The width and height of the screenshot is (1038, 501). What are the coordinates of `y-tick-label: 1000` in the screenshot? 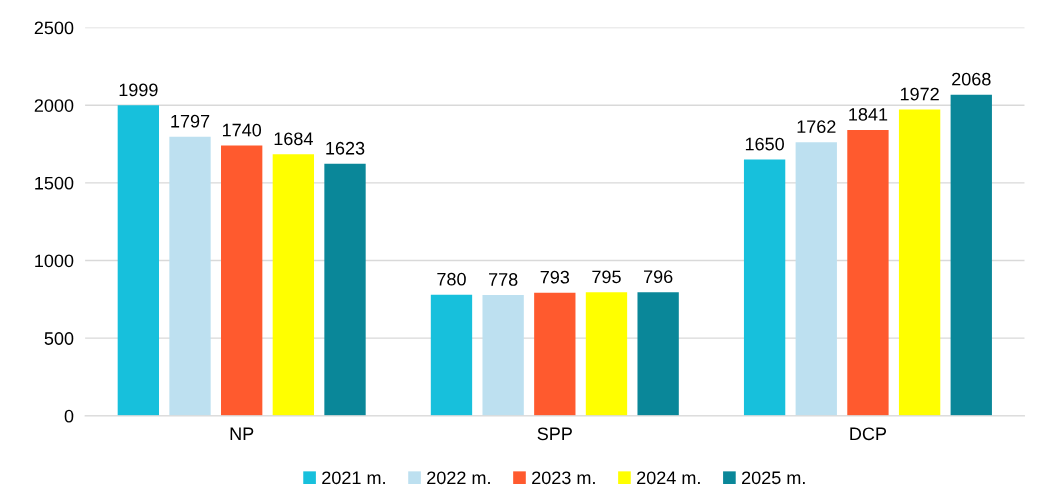 It's located at (54, 261).